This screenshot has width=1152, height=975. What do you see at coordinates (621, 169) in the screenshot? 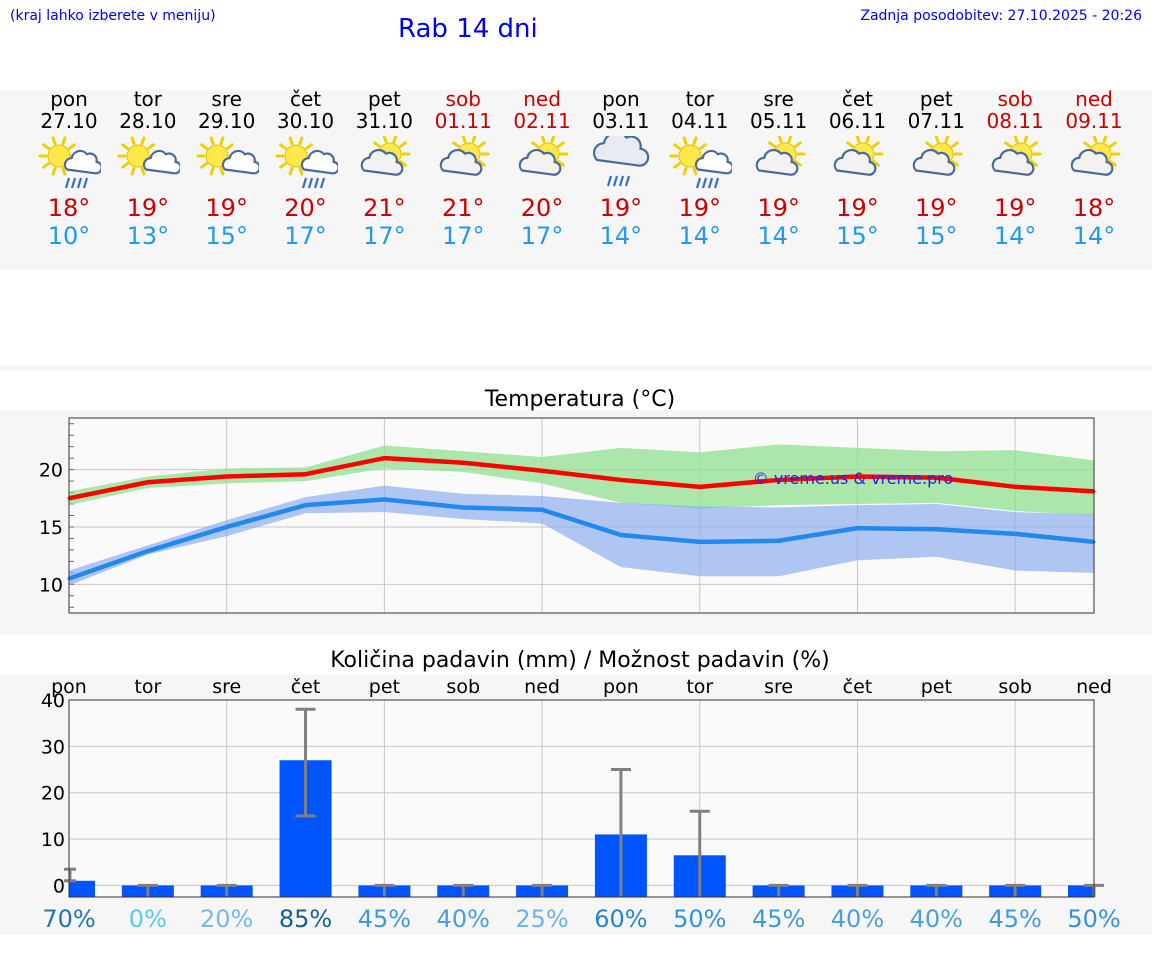
I see `forecast-day: pon 03.11 19° 14°` at bounding box center [621, 169].